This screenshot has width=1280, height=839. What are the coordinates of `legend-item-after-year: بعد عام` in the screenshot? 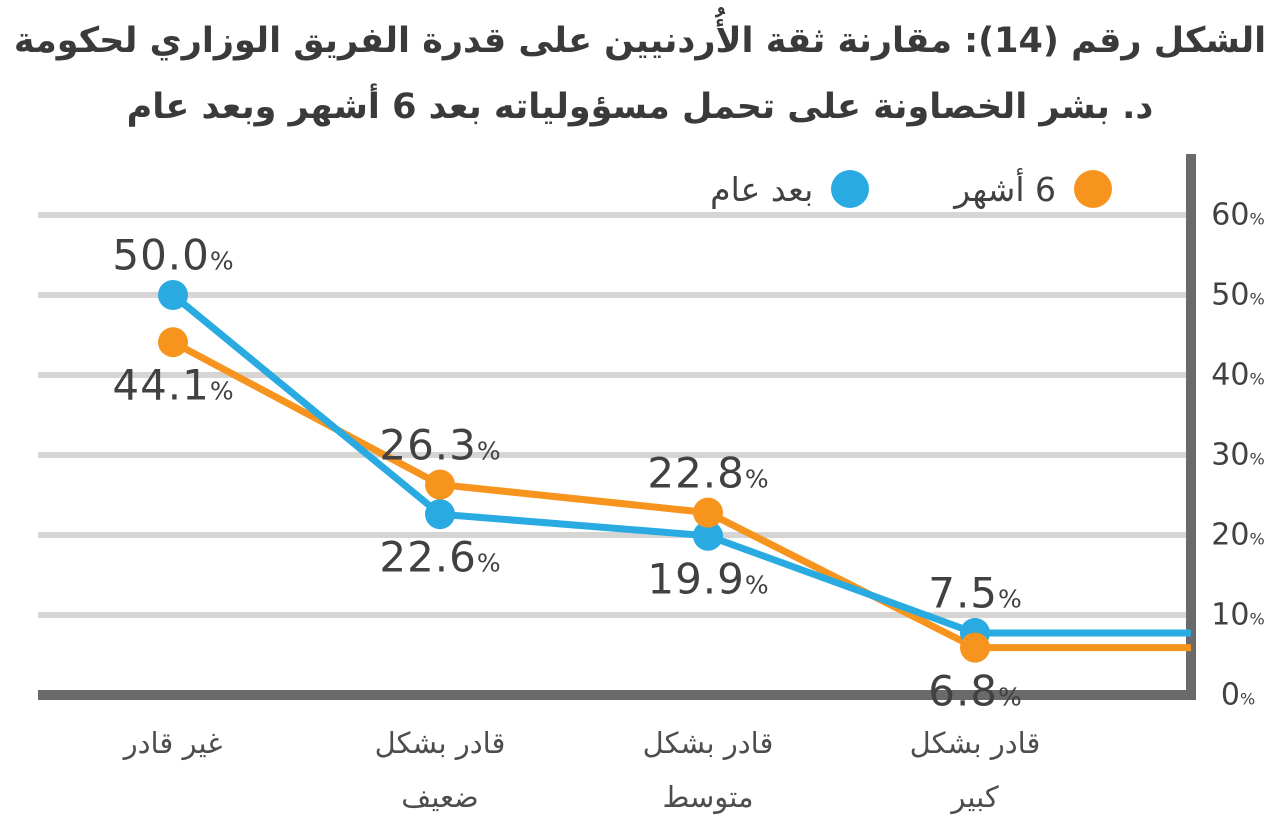 It's located at (790, 189).